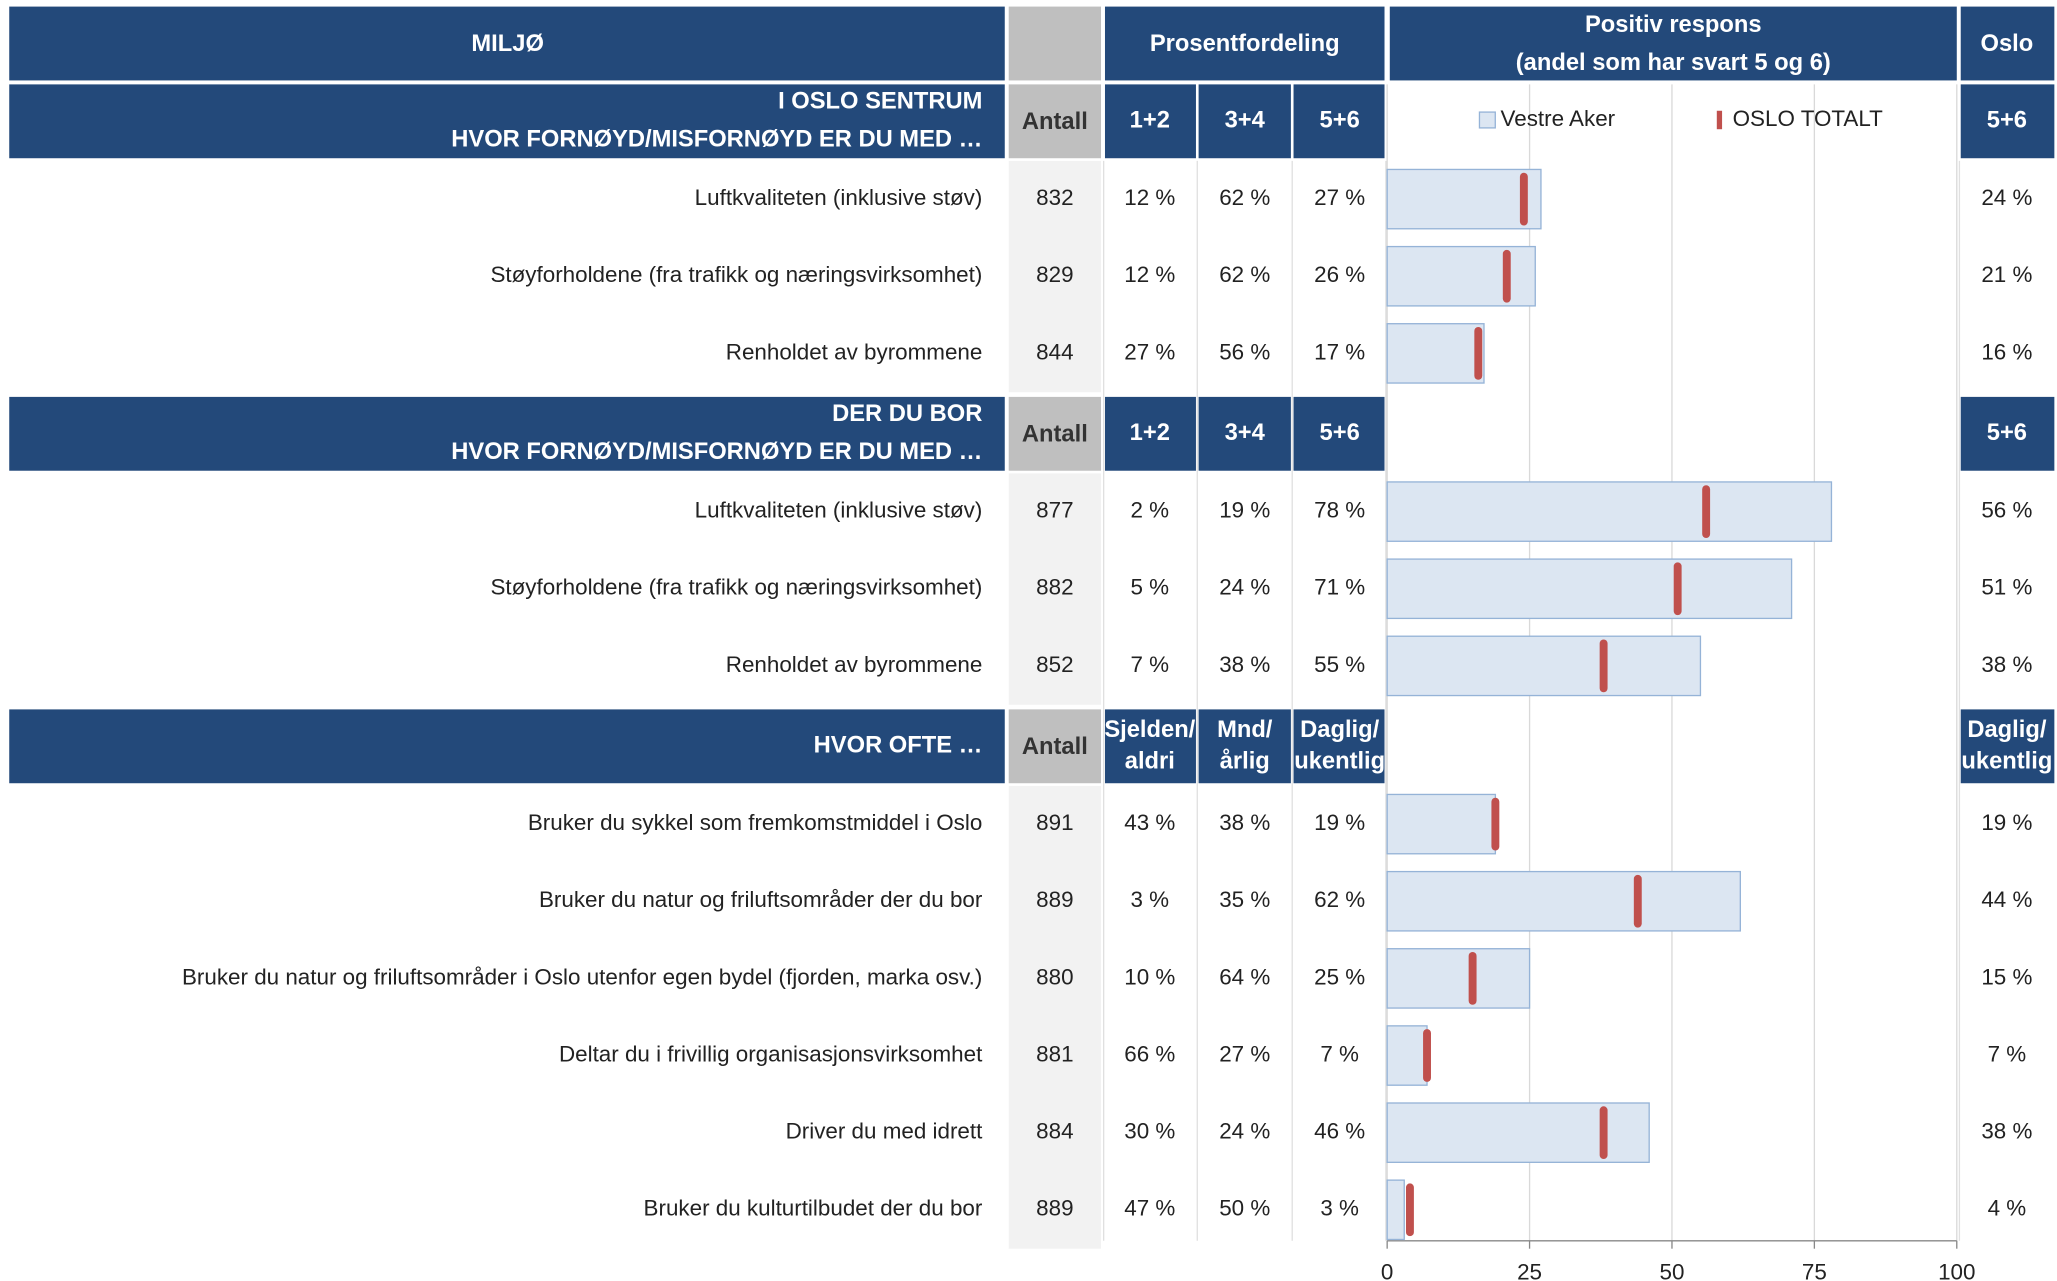  What do you see at coordinates (2006, 587) in the screenshot?
I see `oslo-value: 51 %` at bounding box center [2006, 587].